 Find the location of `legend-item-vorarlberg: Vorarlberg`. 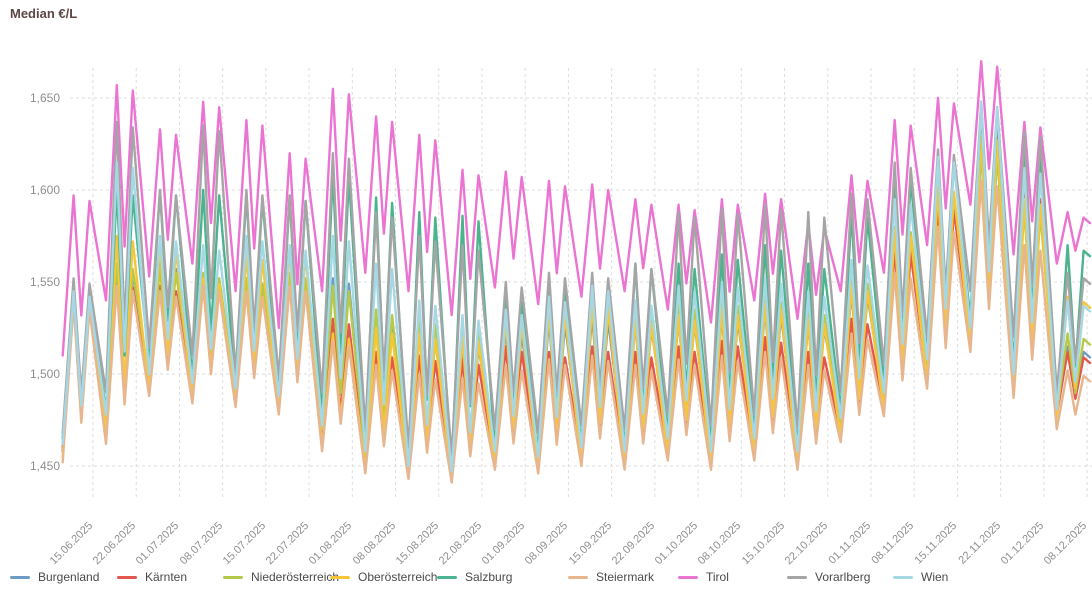

legend-item-vorarlberg: Vorarlberg is located at coordinates (828, 577).